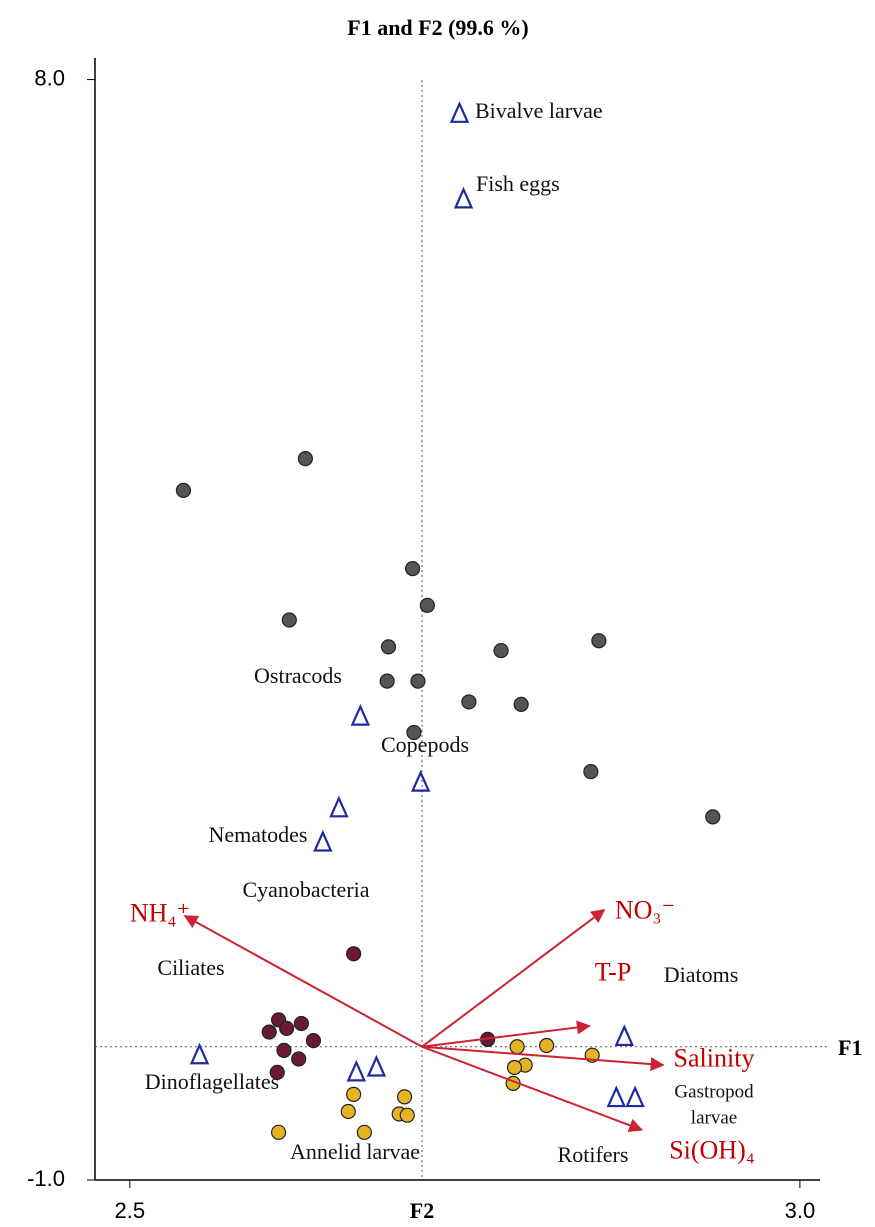 This screenshot has height=1227, width=875. I want to click on y-axis-title: F1, so click(850, 1047).